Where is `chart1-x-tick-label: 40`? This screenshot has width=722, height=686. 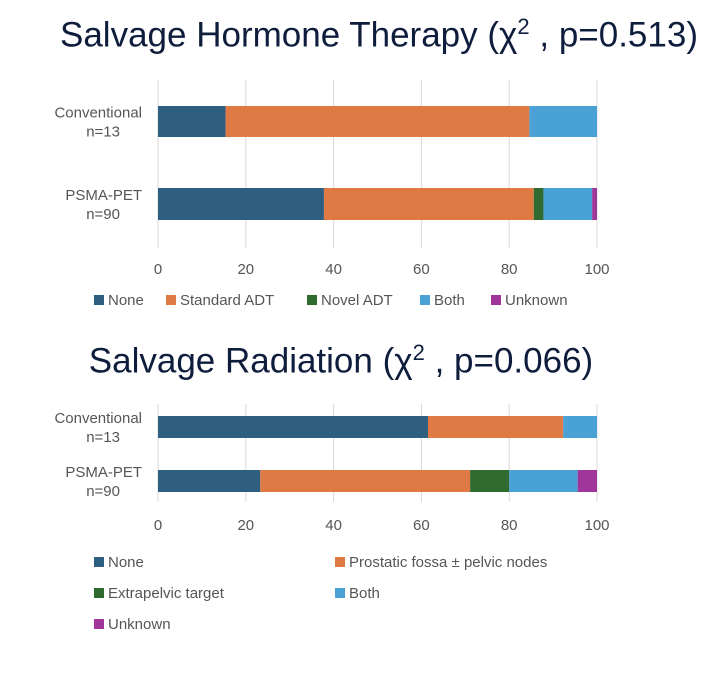 chart1-x-tick-label: 40 is located at coordinates (333, 269).